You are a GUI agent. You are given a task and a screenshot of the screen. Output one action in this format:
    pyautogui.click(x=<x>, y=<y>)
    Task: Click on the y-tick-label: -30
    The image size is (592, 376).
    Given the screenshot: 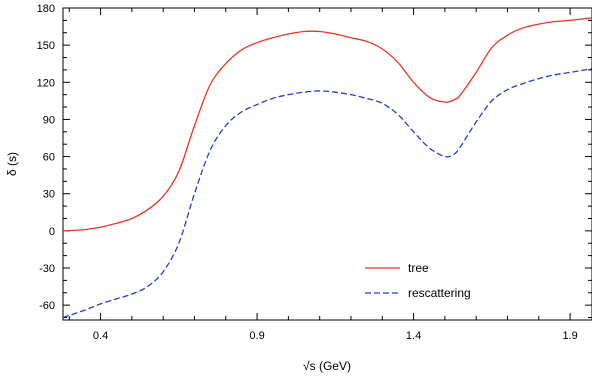 What is the action you would take?
    pyautogui.click(x=47, y=269)
    